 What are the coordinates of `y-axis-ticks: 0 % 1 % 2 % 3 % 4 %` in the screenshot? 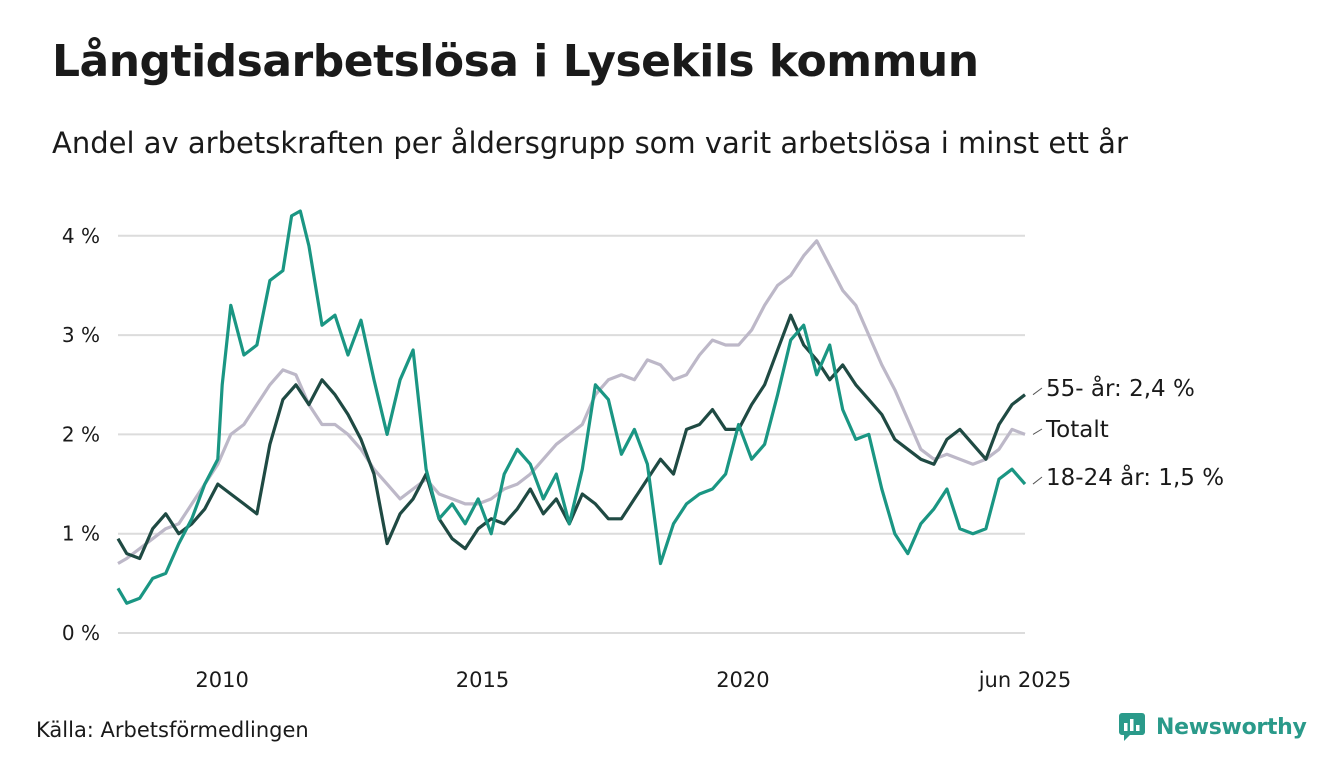 It's located at (81, 434).